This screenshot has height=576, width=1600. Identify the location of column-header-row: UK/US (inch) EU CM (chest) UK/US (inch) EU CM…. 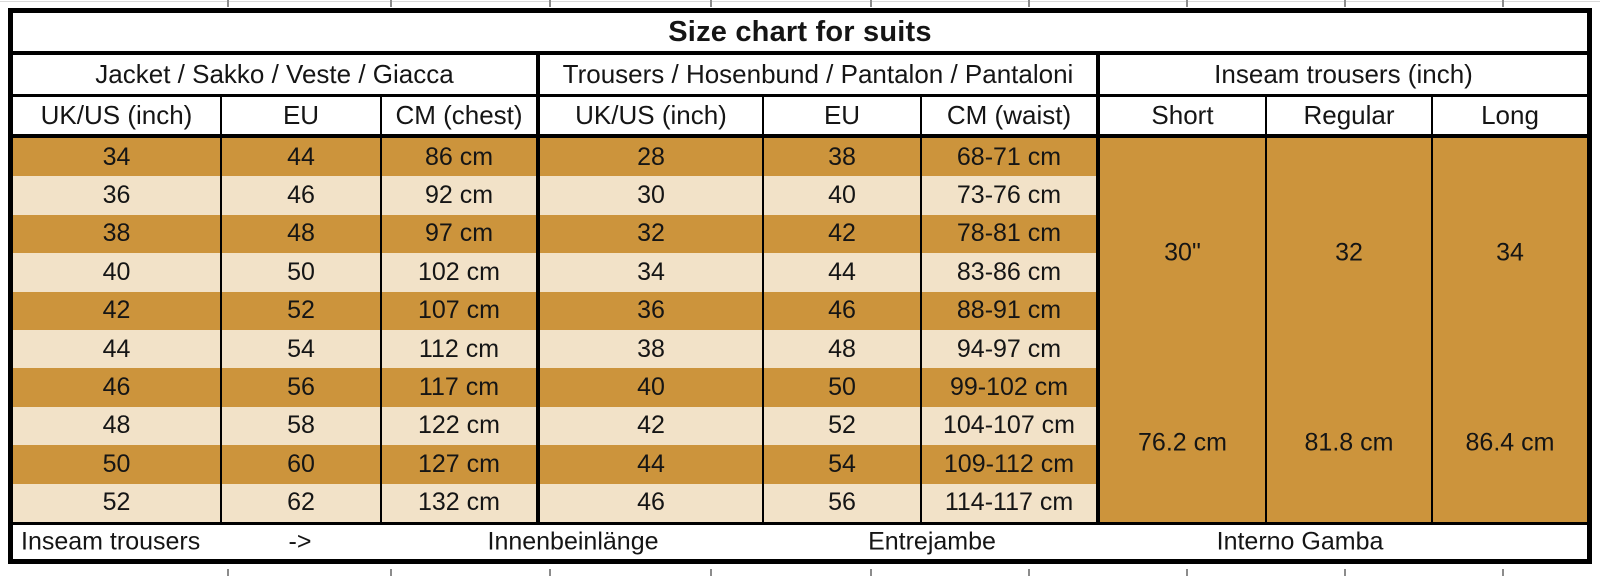
(800, 117).